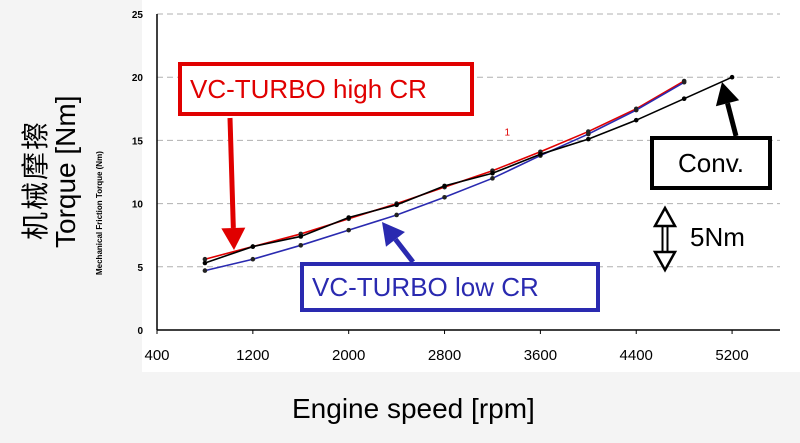 The height and width of the screenshot is (443, 800). I want to click on scale-arrow-head-up, so click(665, 216).